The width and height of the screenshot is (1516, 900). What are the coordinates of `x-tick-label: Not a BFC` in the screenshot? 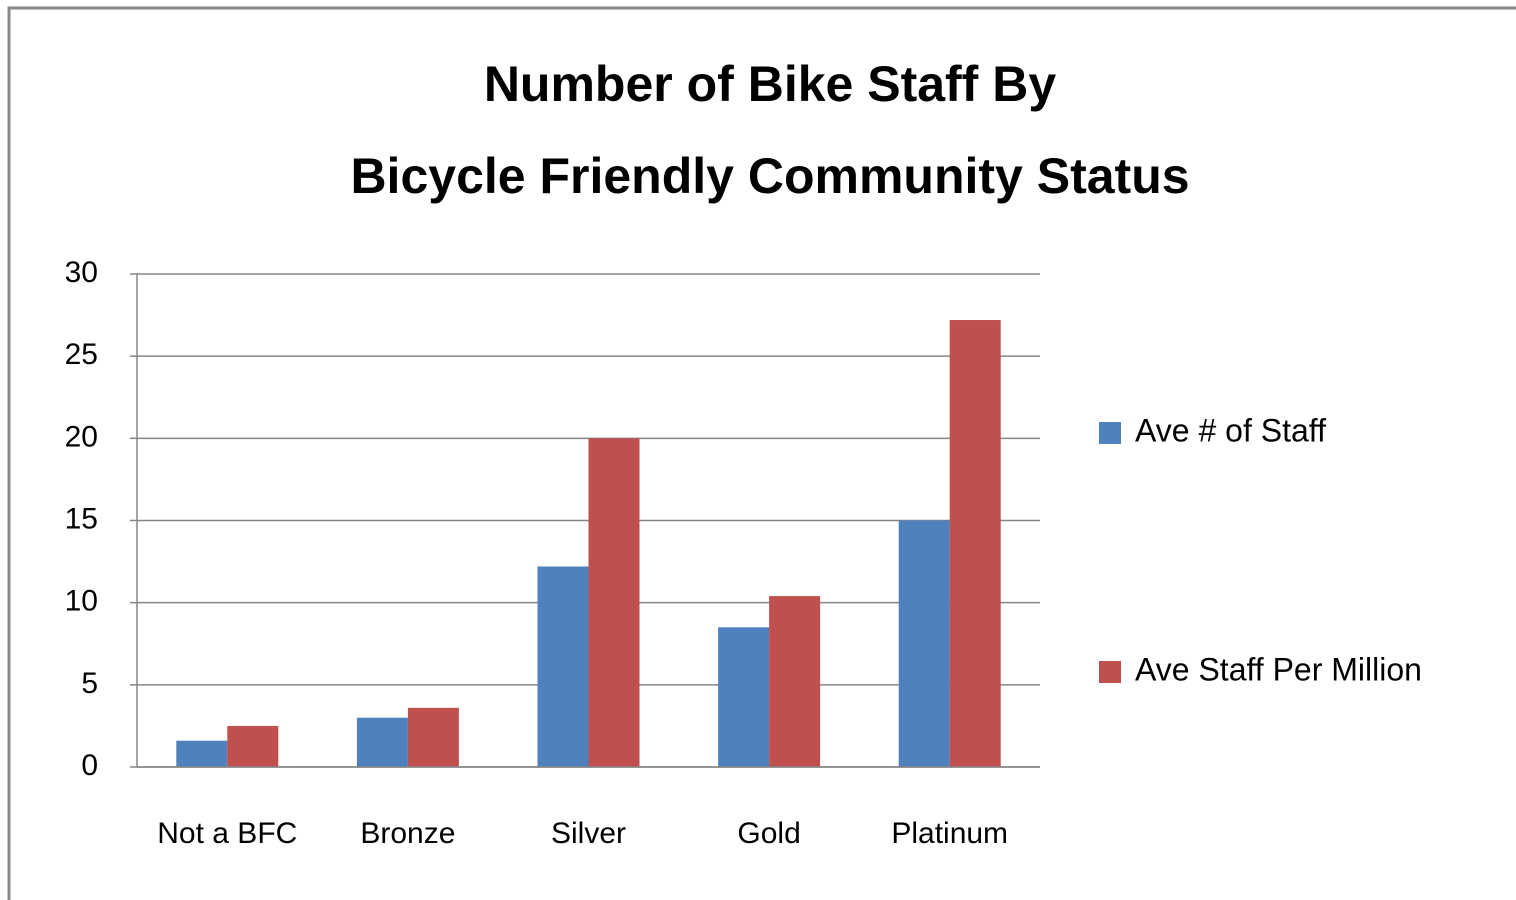 It's located at (227, 833).